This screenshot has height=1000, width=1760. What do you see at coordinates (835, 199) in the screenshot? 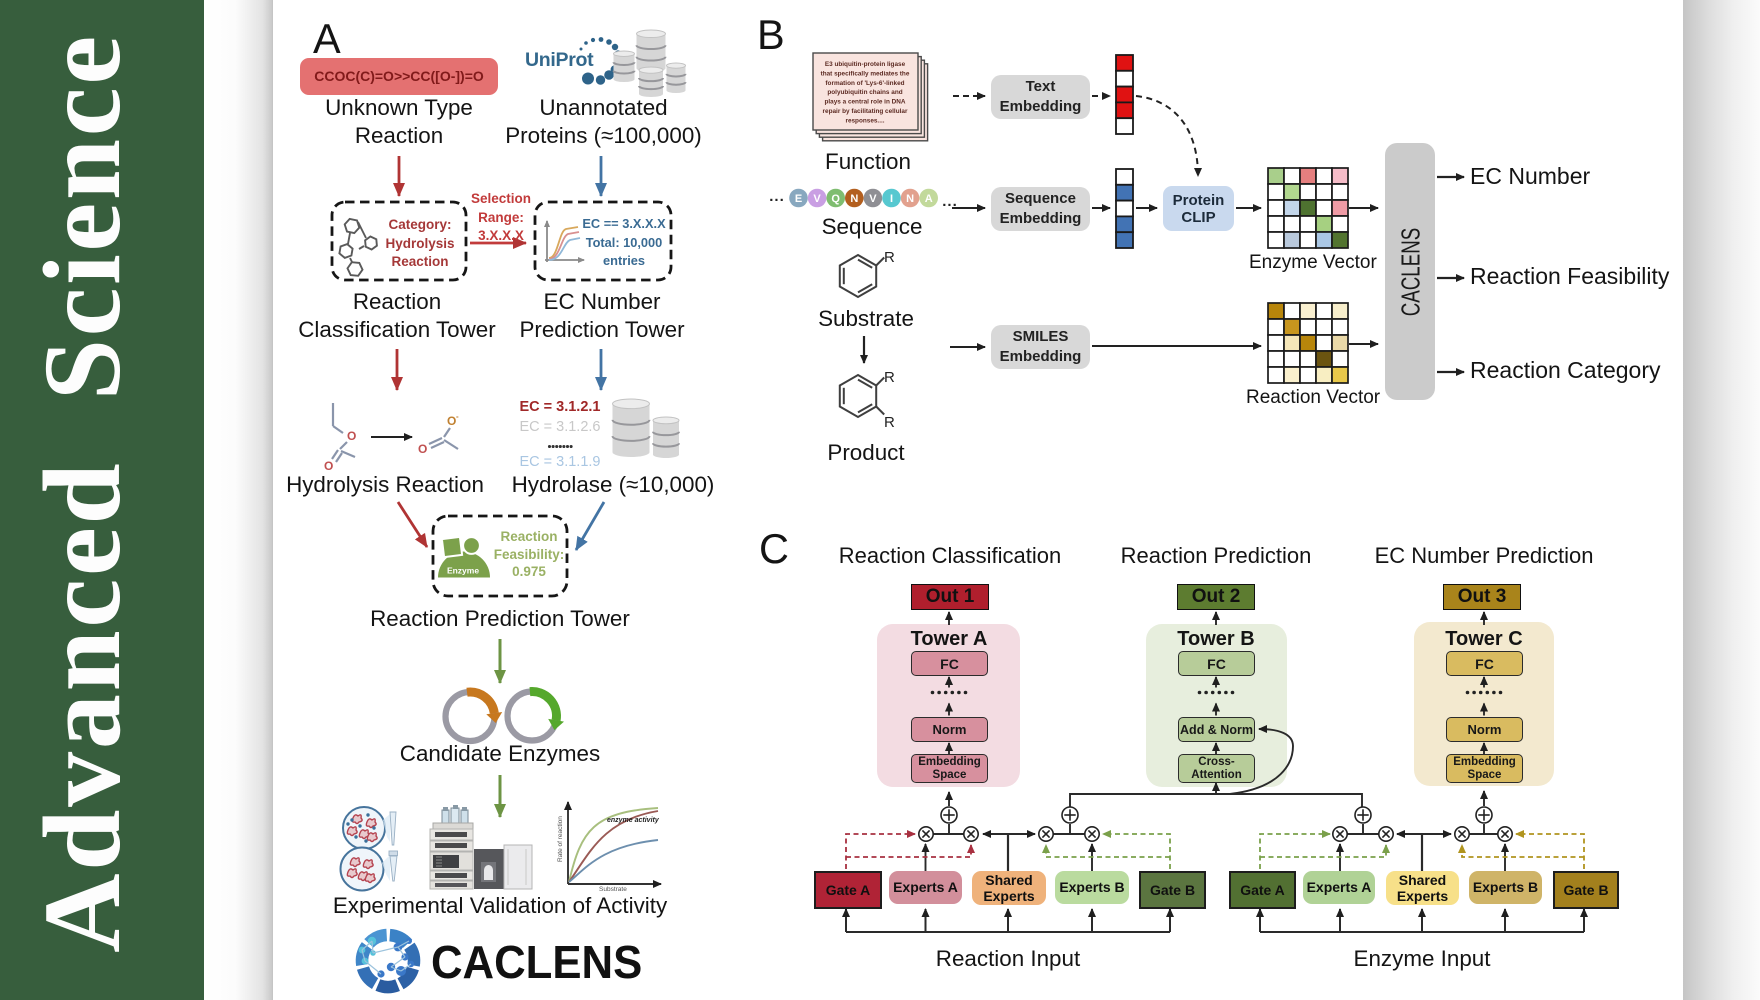
I see `svg-text: Q` at bounding box center [835, 199].